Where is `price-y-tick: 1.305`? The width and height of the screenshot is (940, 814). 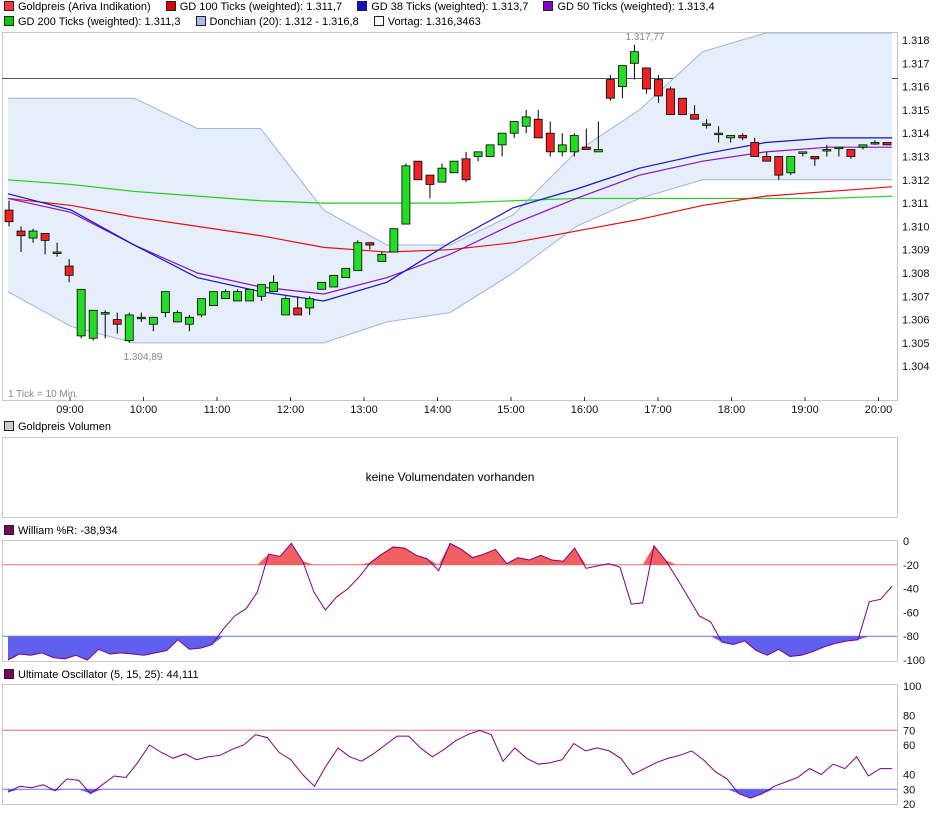
price-y-tick: 1.305 is located at coordinates (916, 344).